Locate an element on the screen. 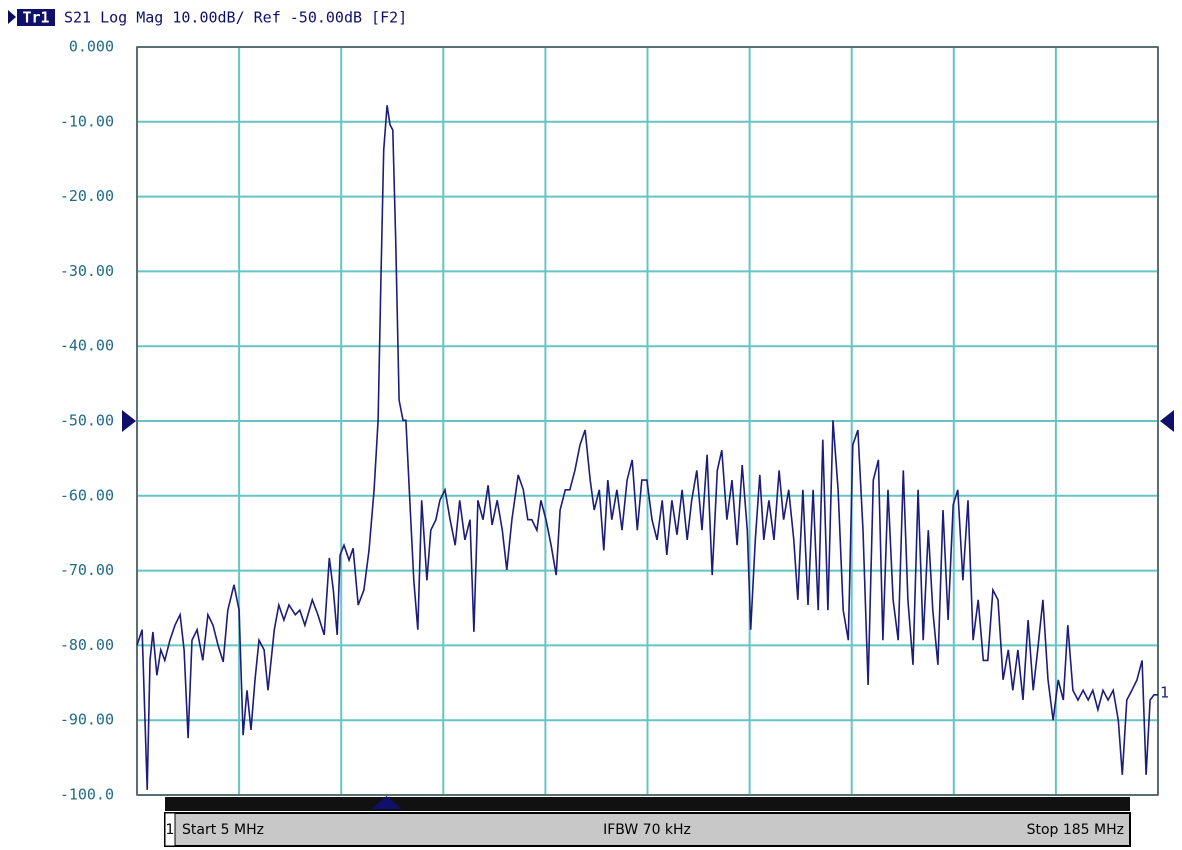 The image size is (1182, 850). axis-bar is located at coordinates (647, 804).